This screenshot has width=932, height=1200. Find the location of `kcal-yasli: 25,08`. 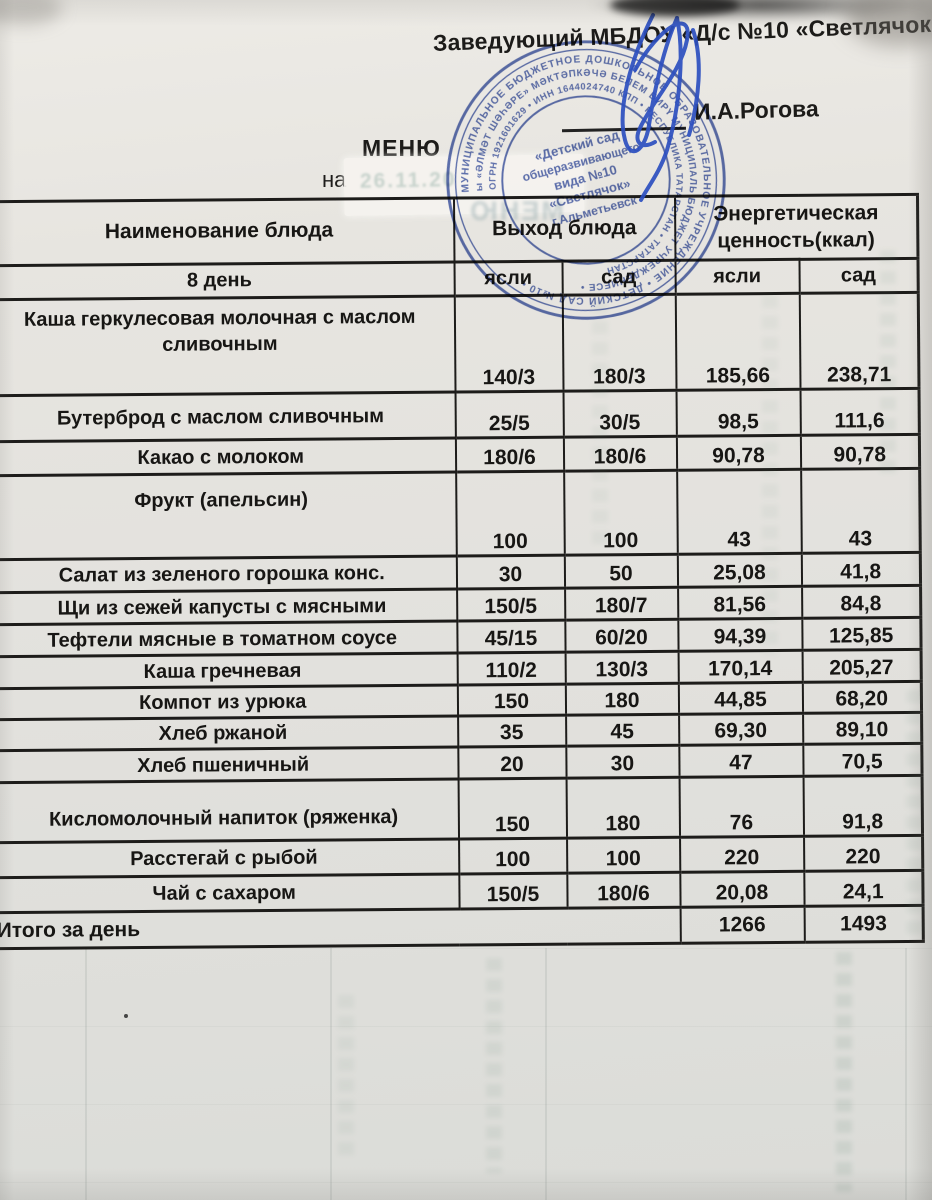

kcal-yasli: 25,08 is located at coordinates (739, 570).